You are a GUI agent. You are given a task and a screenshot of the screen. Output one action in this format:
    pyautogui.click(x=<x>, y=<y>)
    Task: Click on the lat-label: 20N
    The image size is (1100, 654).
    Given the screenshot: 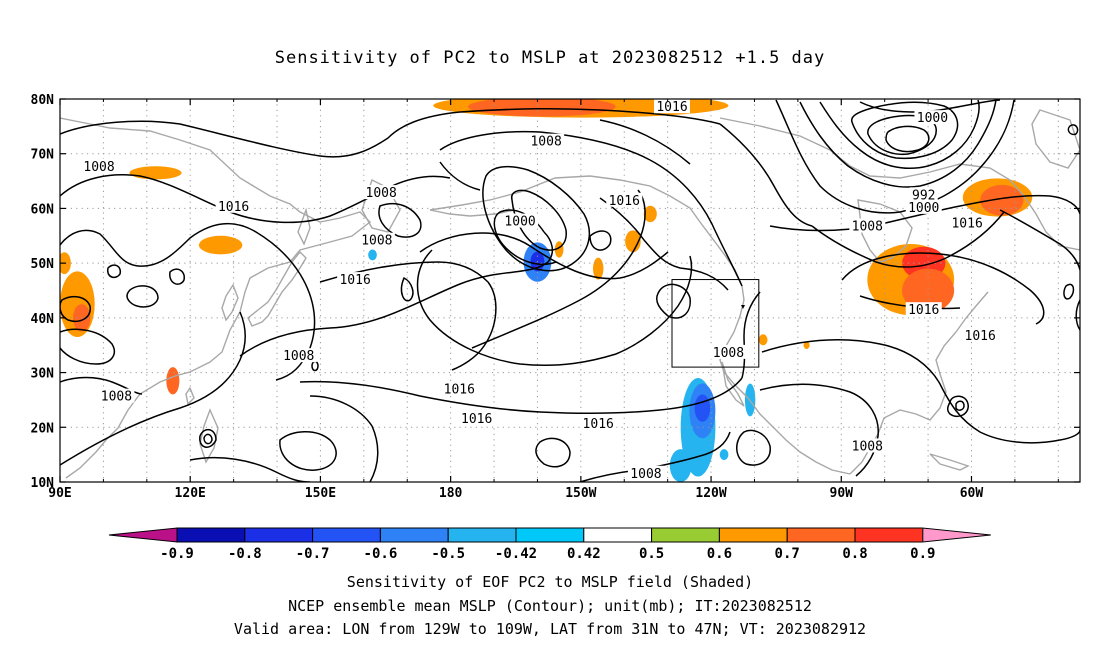 What is the action you would take?
    pyautogui.click(x=43, y=428)
    